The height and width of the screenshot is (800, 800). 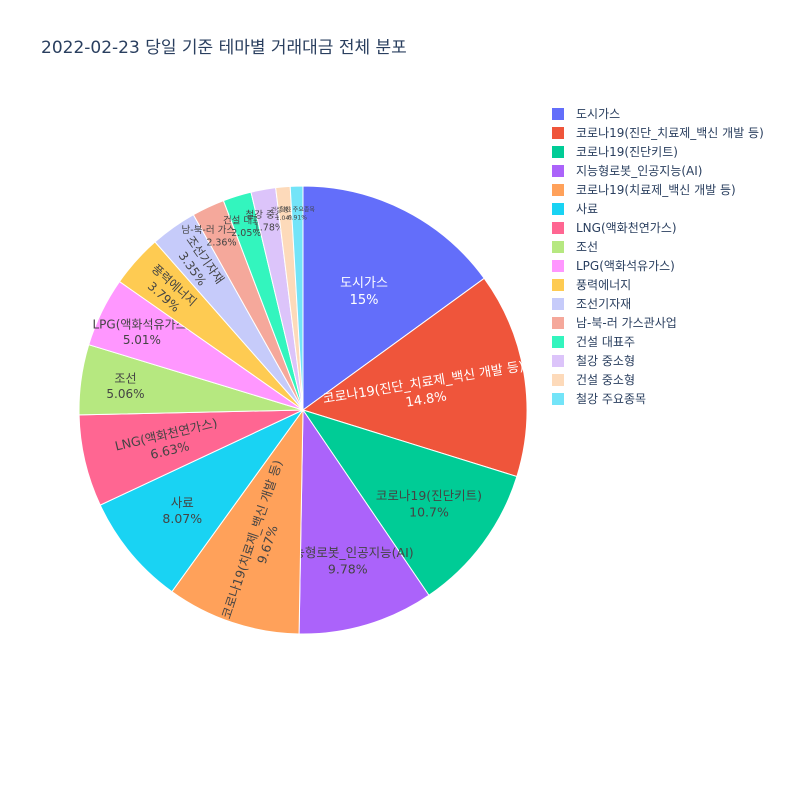 What do you see at coordinates (587, 247) in the screenshot?
I see `legend-label: 조선` at bounding box center [587, 247].